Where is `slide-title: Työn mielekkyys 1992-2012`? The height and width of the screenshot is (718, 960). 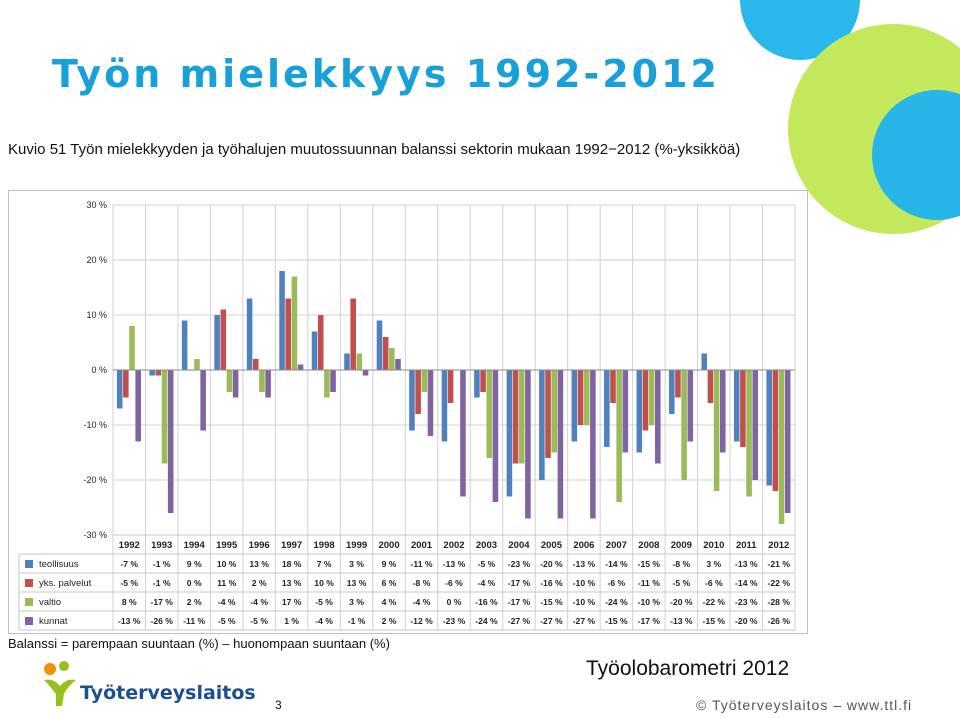 slide-title: Työn mielekkyys 1992-2012 is located at coordinates (386, 74).